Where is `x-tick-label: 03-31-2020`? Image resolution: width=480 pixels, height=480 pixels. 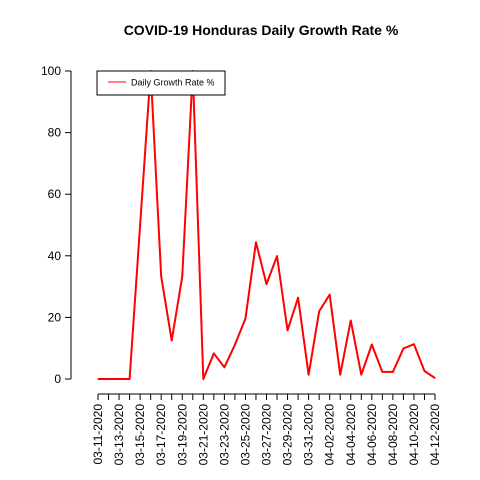 x-tick-label: 03-31-2020 is located at coordinates (309, 435).